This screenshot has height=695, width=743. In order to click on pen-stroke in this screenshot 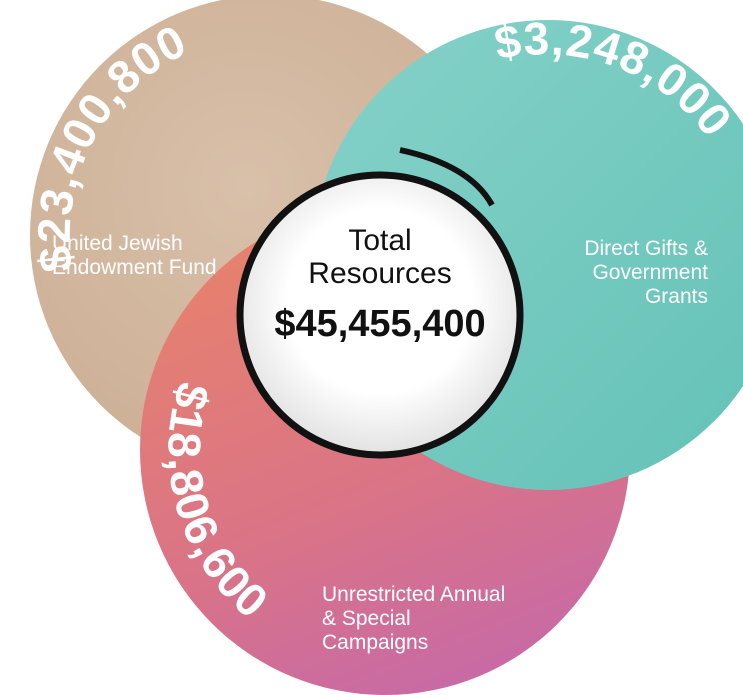, I will do `click(447, 177)`.